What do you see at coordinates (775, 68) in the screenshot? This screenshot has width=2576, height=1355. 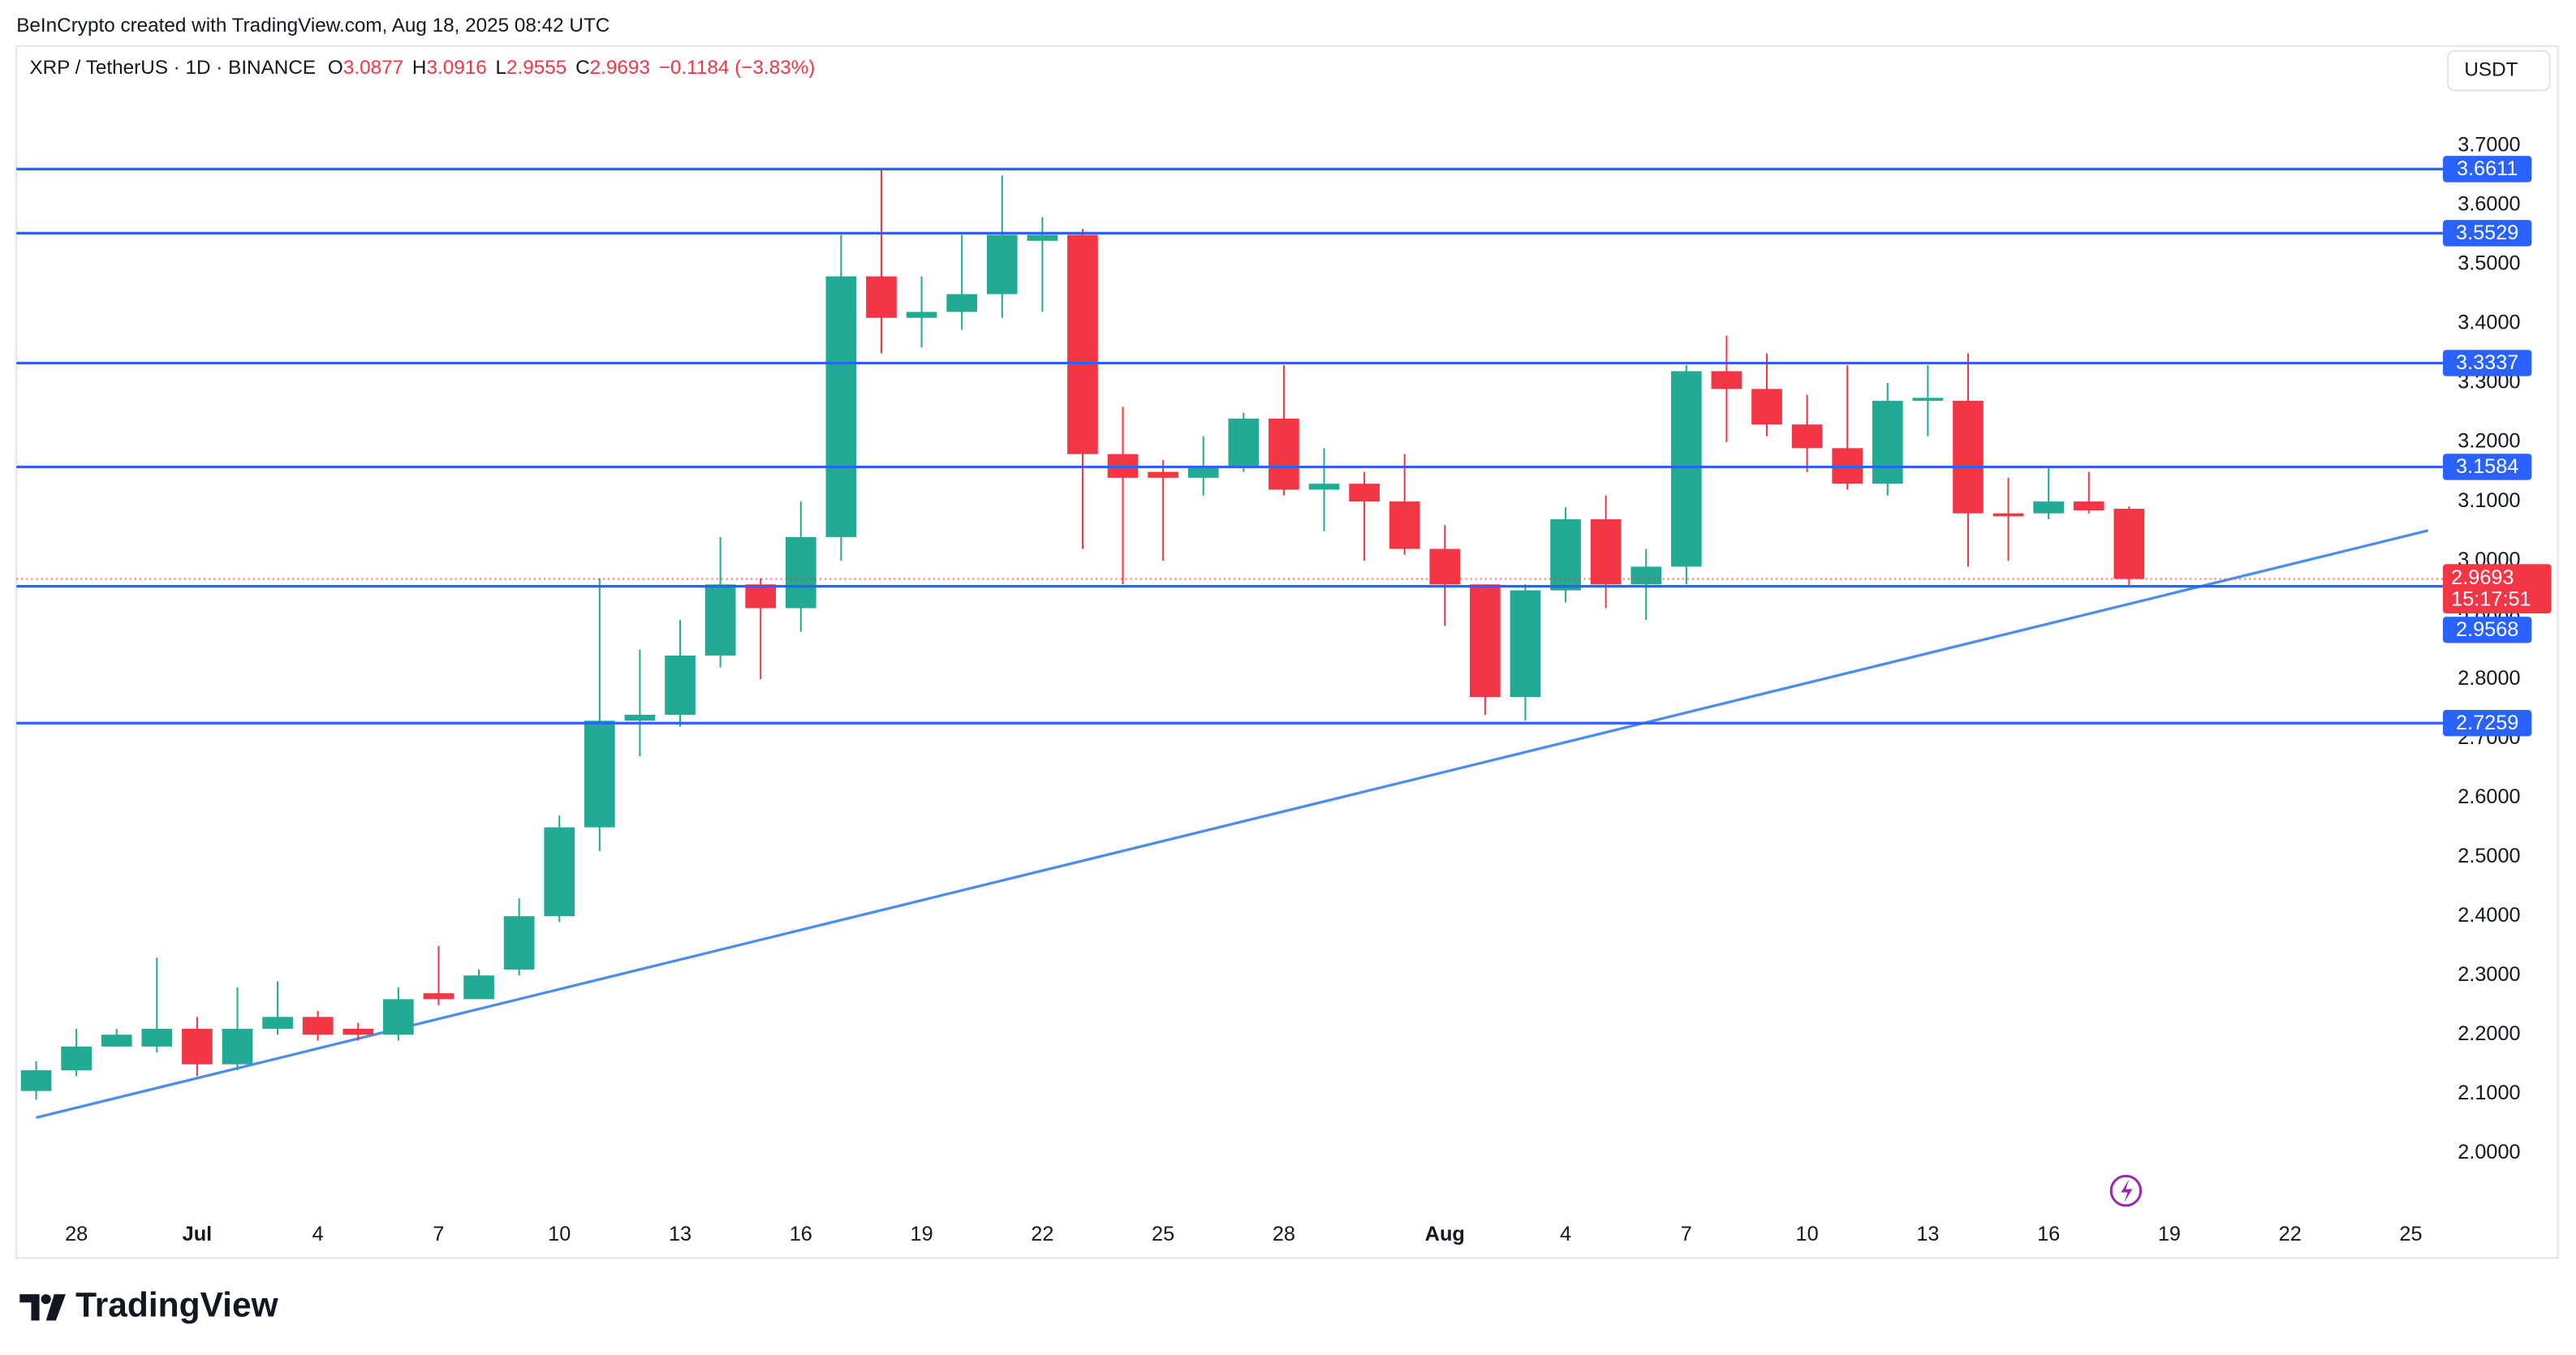 I see `change-pct: (−3.83%)` at bounding box center [775, 68].